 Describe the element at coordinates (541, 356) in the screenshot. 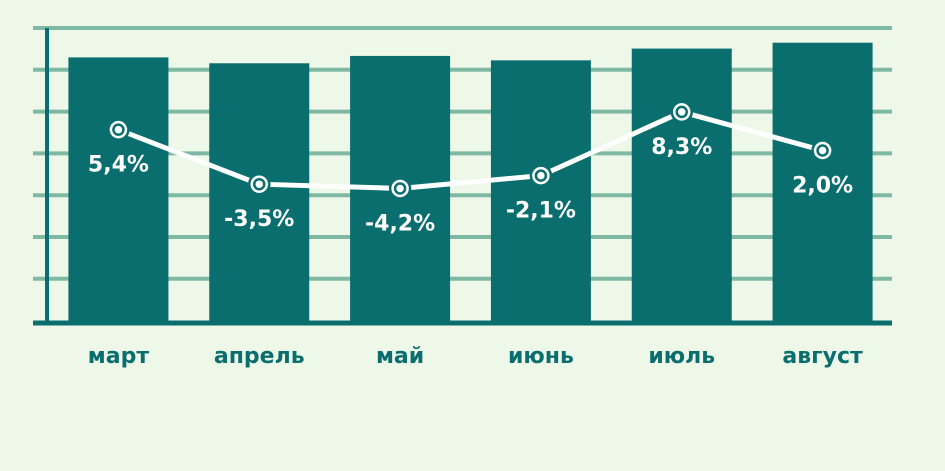

I see `x-tick-label-3: июнь` at that location.